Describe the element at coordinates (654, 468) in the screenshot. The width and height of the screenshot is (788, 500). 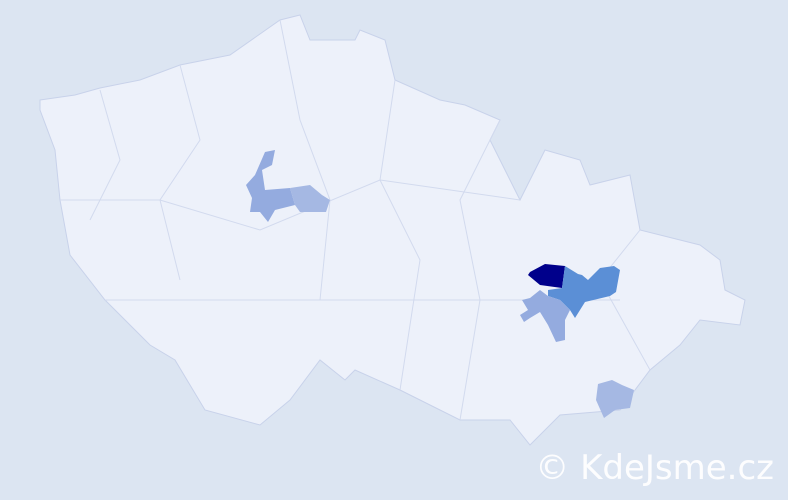
I see `watermark: © KdeJsme.cz` at that location.